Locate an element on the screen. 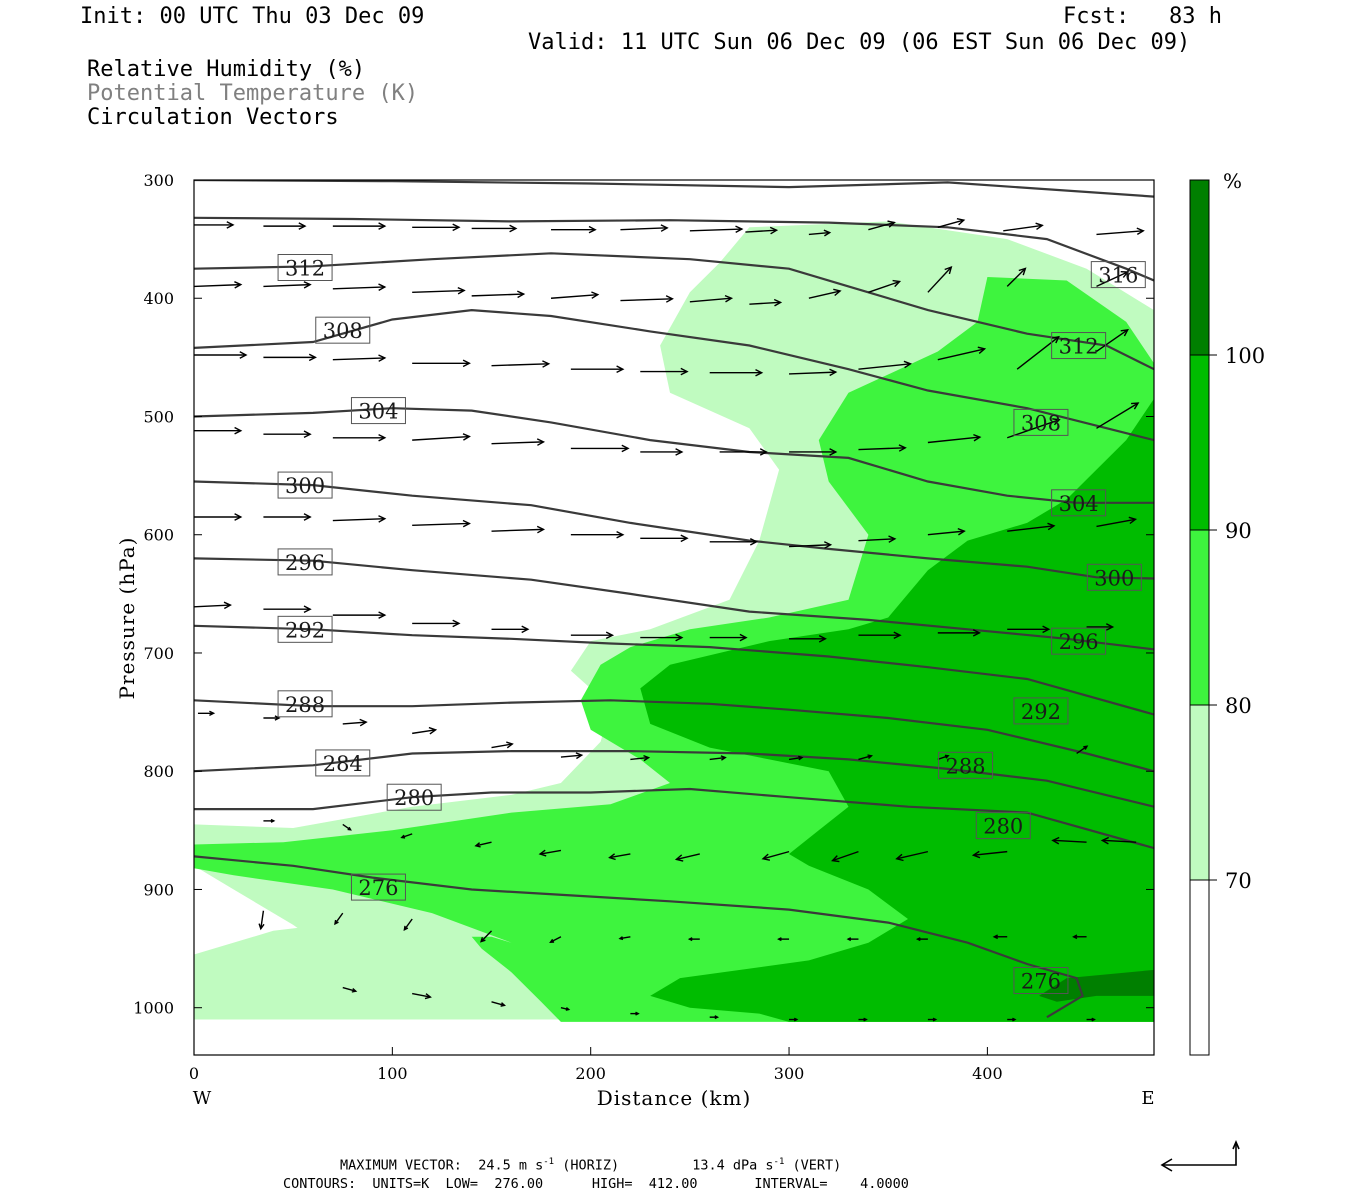  svg-text: 292 is located at coordinates (305, 630).